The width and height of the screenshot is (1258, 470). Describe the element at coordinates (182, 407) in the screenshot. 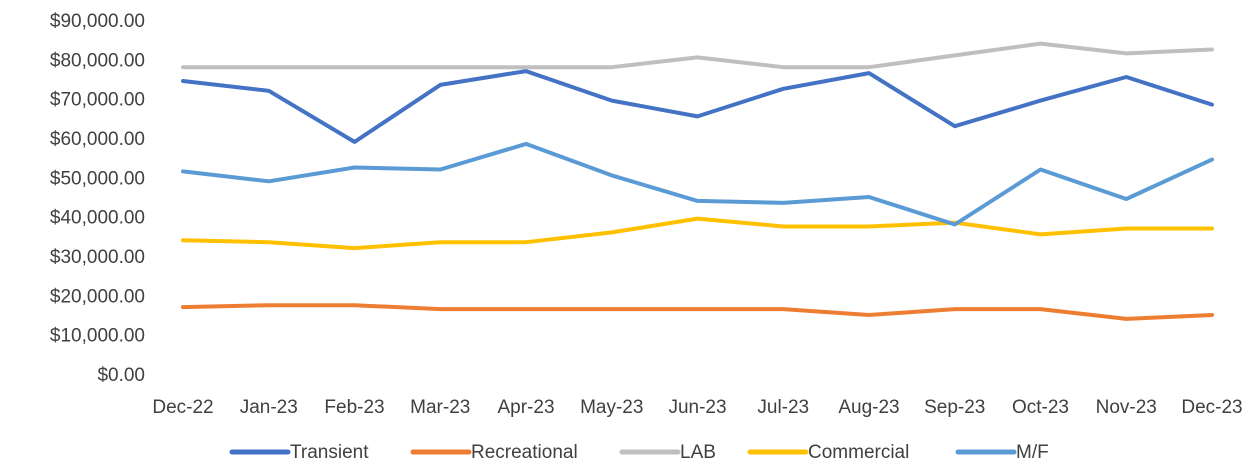

I see `x-tick-label: Dec-22` at that location.